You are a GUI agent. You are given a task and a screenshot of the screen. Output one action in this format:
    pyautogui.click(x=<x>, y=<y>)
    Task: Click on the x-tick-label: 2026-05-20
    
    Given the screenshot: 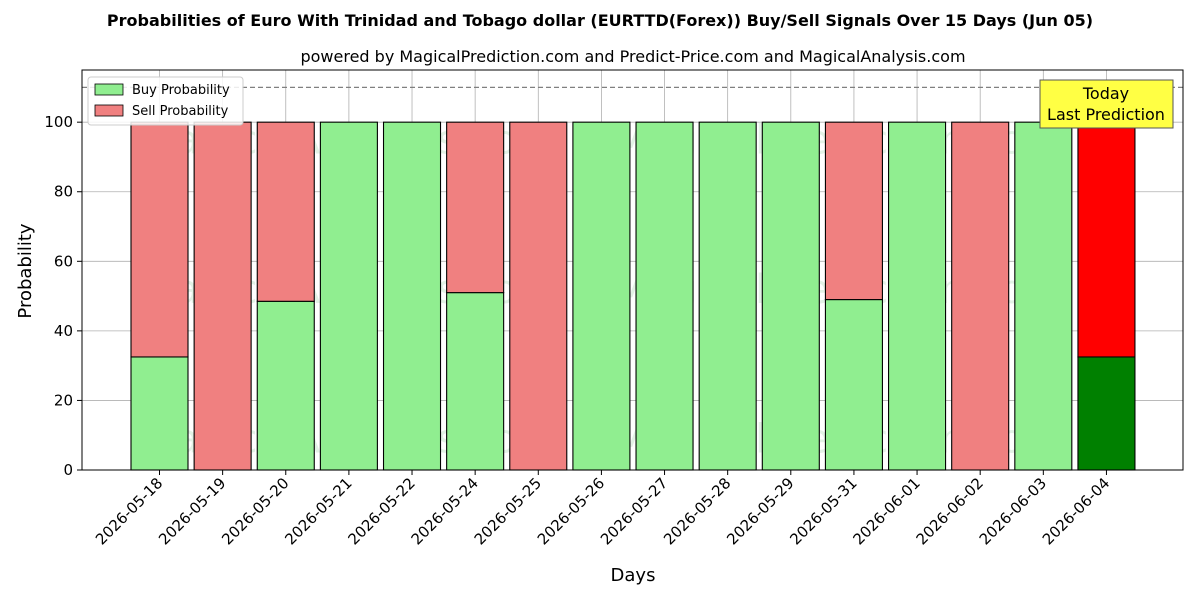 What is the action you would take?
    pyautogui.click(x=255, y=511)
    